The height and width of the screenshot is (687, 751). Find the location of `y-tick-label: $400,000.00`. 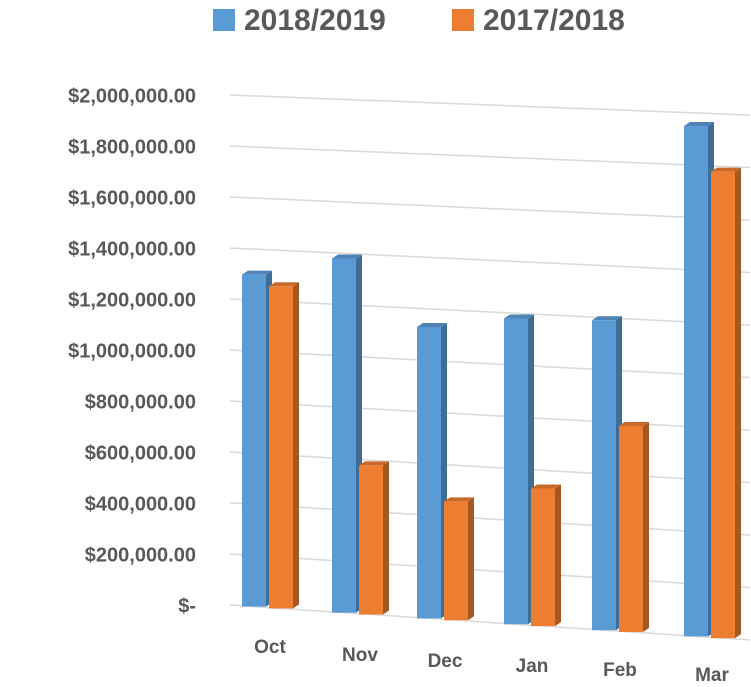

y-tick-label: $400,000.00 is located at coordinates (140, 504).